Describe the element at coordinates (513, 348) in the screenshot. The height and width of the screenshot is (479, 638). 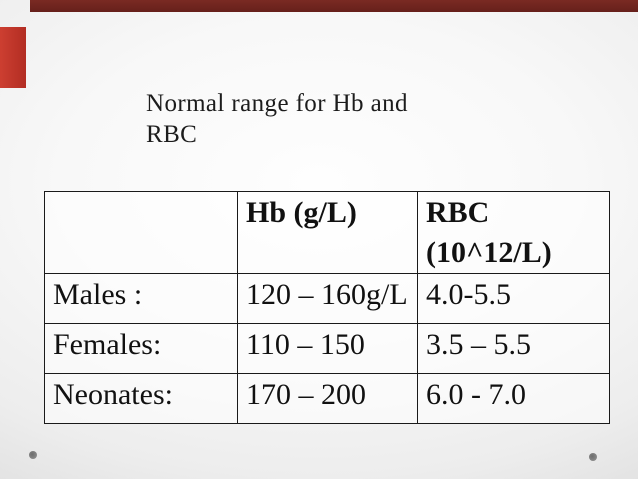
I see `cell-females-rbc: 3.5 – 5.5` at that location.